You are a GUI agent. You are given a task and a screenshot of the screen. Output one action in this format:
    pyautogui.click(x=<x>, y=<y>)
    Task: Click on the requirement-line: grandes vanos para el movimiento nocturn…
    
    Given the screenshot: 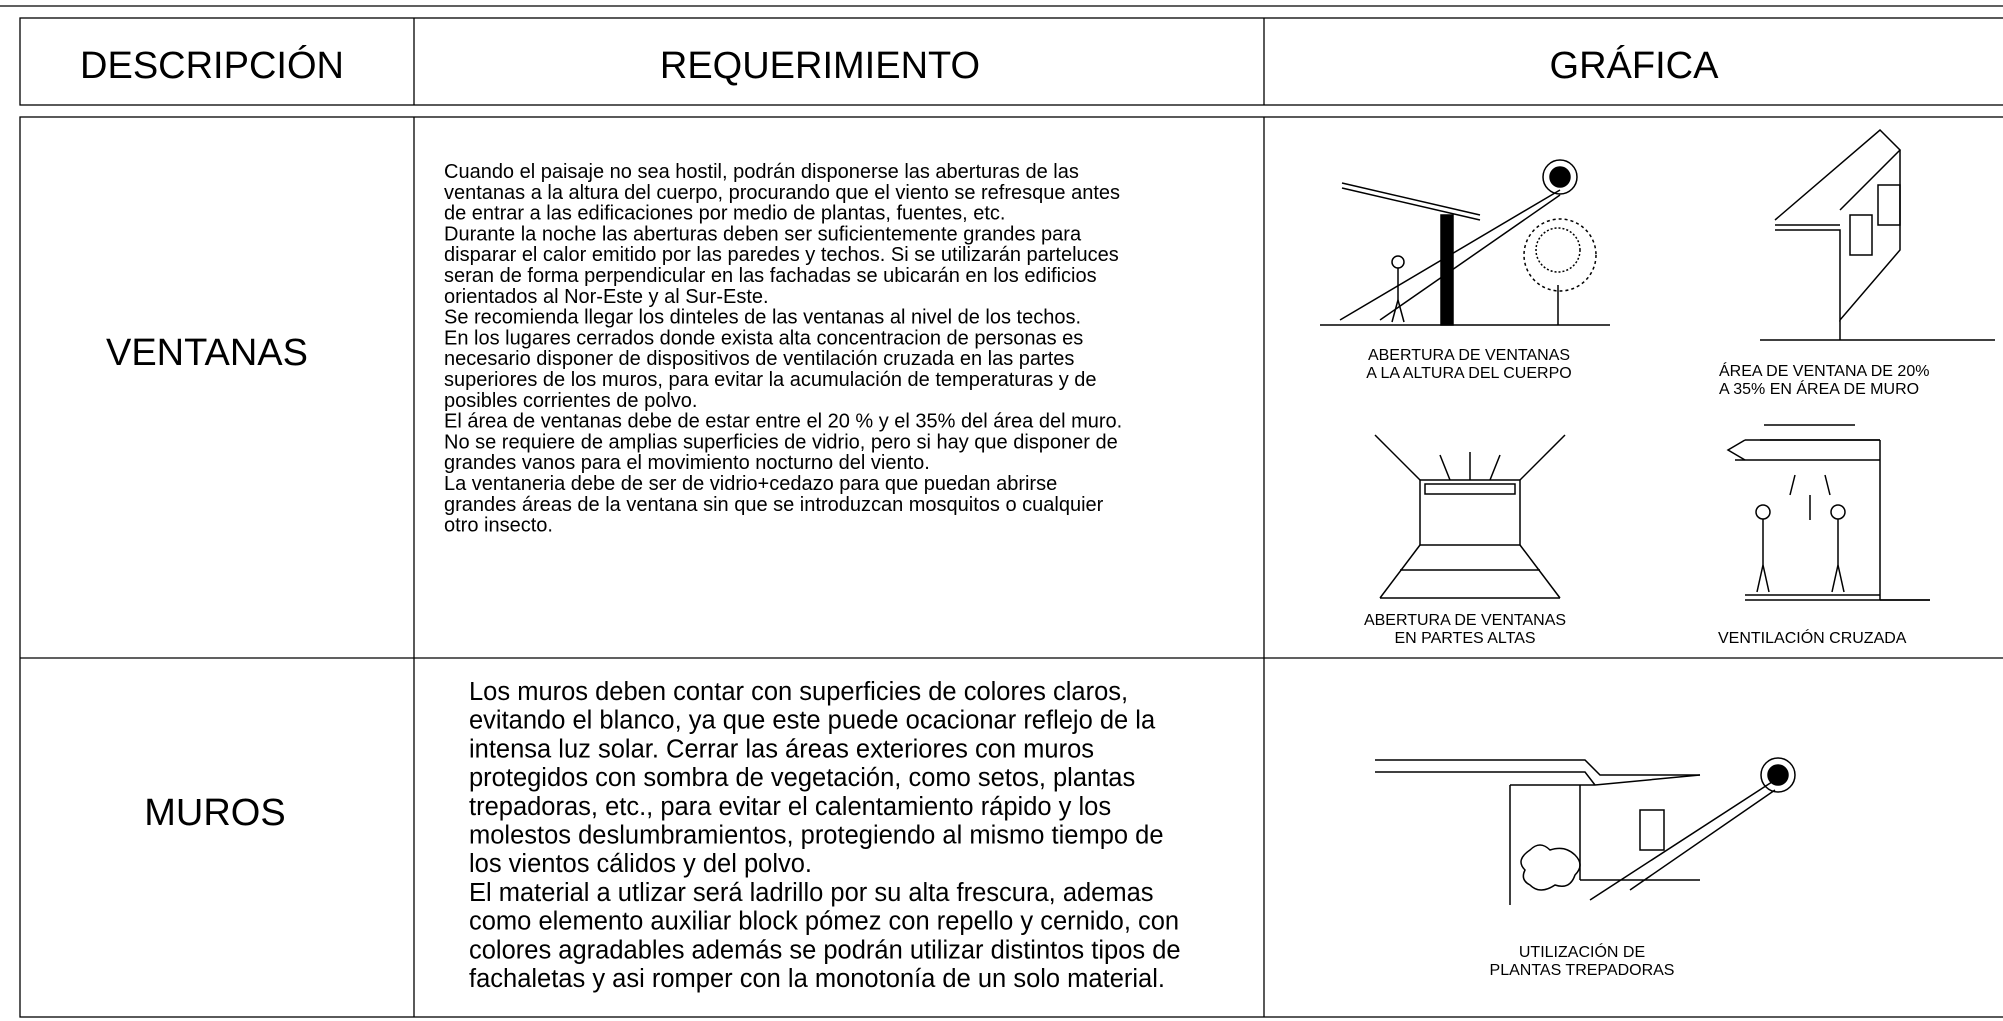 What is the action you would take?
    pyautogui.click(x=687, y=463)
    